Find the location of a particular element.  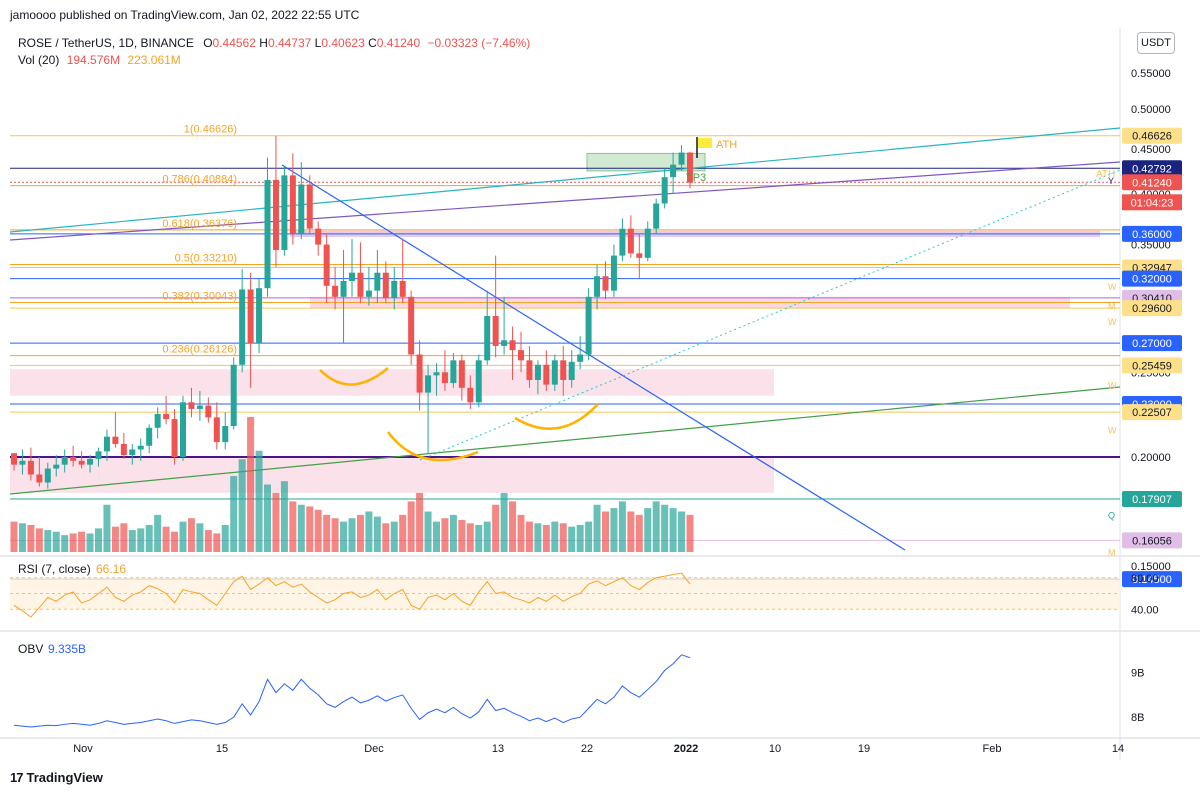

price-badge-label: 0.32000 is located at coordinates (1152, 280).